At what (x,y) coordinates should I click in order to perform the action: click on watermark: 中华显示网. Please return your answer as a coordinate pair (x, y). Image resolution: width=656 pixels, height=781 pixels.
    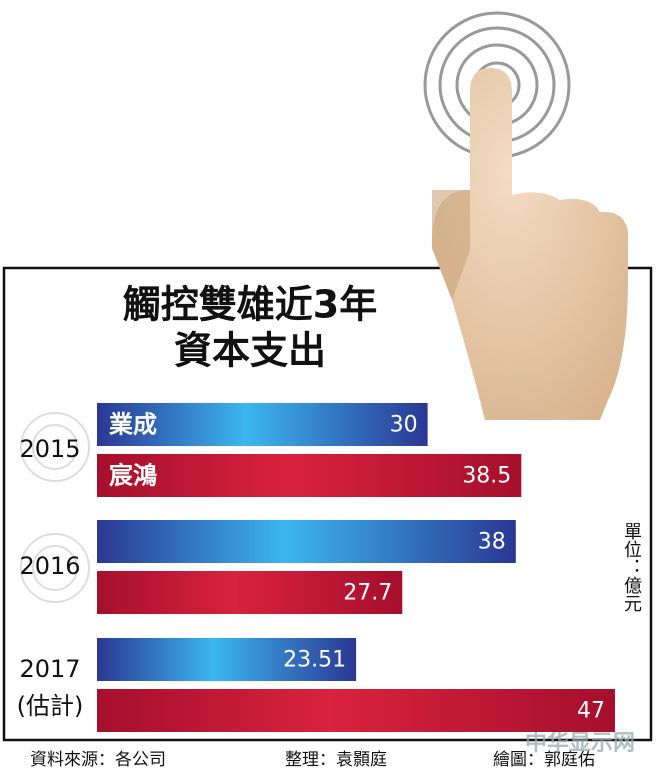
    Looking at the image, I should click on (580, 743).